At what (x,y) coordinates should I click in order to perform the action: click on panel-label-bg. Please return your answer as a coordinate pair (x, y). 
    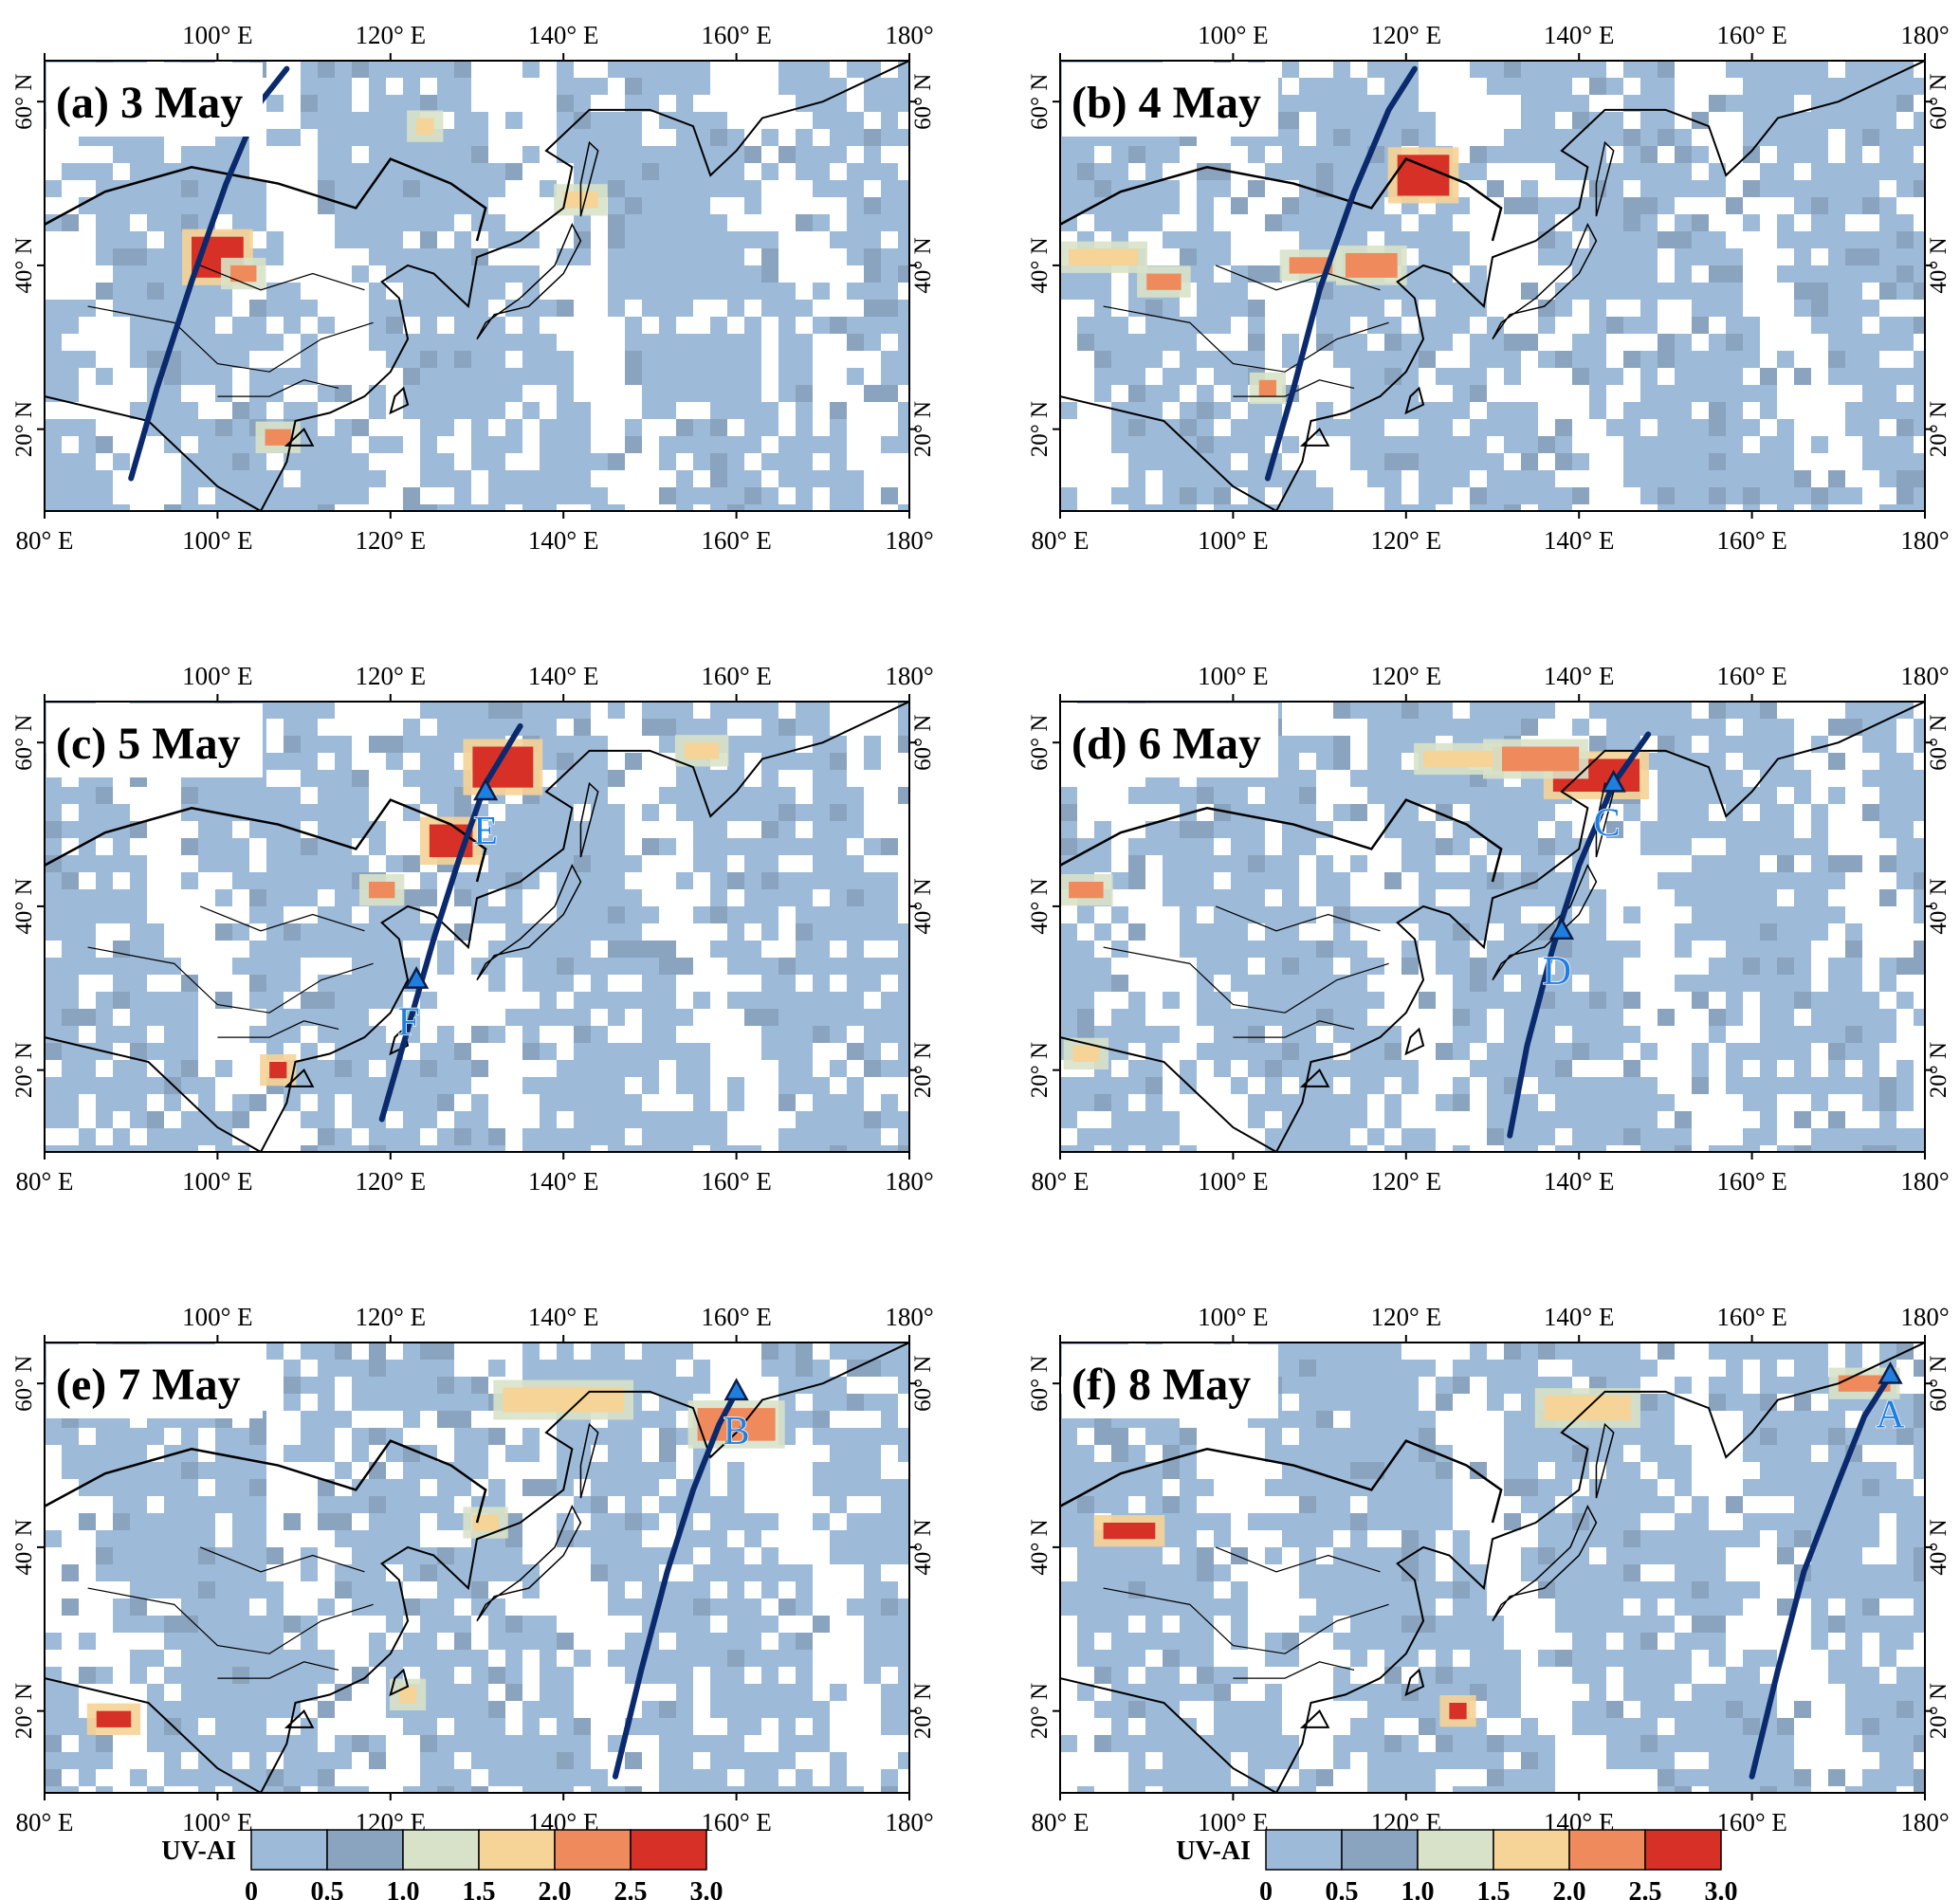
    Looking at the image, I should click on (154, 740).